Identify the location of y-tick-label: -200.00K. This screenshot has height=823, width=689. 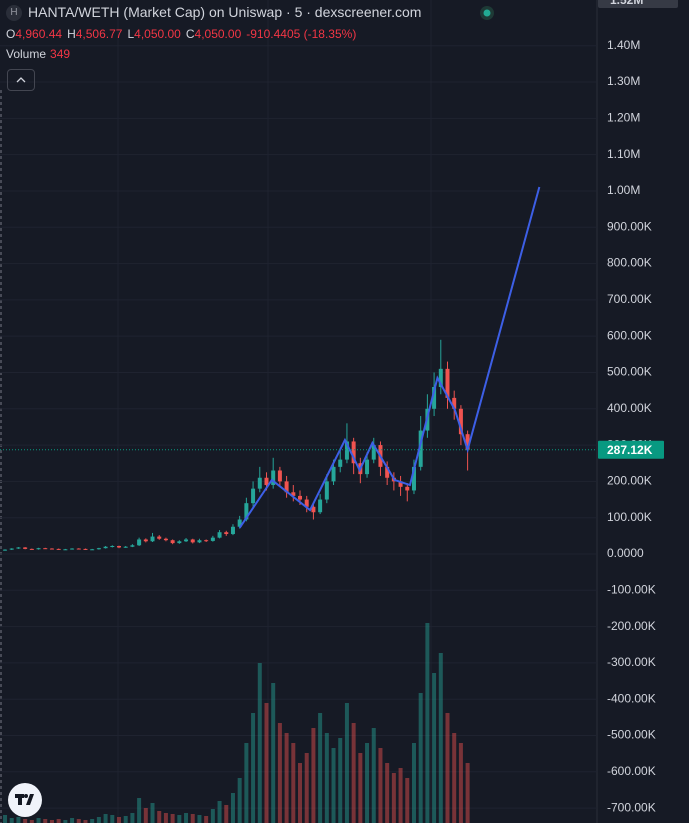
(631, 626).